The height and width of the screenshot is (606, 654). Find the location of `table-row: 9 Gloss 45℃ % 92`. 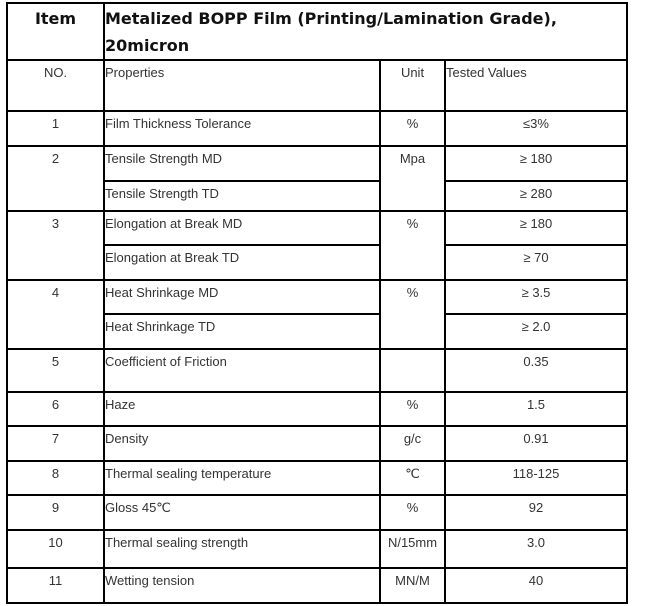

table-row: 9 Gloss 45℃ % 92 is located at coordinates (317, 512).